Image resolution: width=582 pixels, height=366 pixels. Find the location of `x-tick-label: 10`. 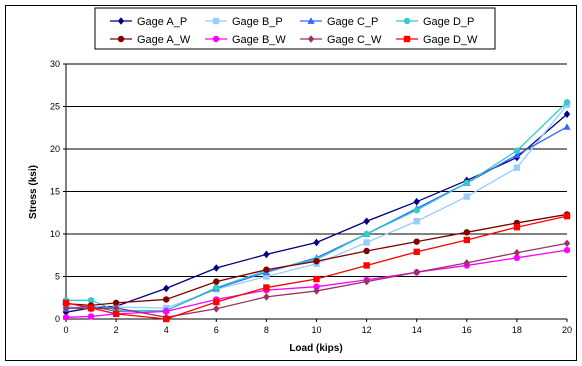

x-tick-label: 10 is located at coordinates (316, 330).